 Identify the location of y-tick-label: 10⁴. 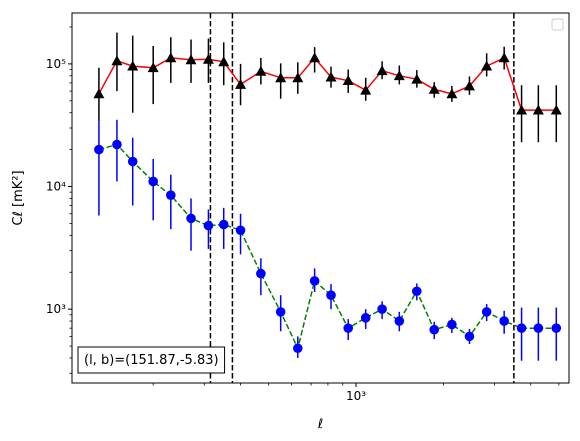
(56, 187).